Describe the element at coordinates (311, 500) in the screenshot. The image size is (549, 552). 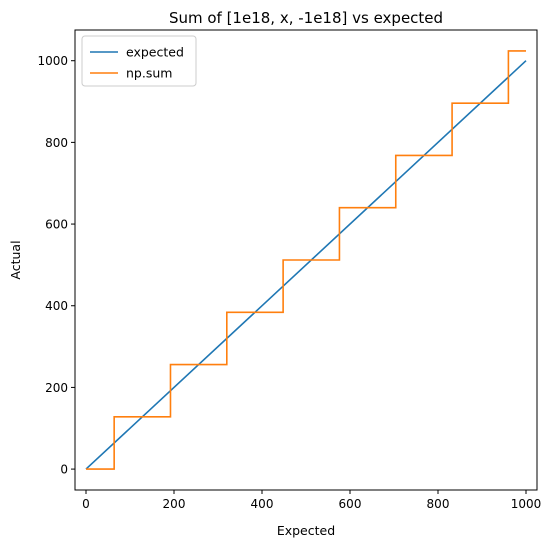
I see `x-axis-ticks: 0 200 400 600 800 1000` at that location.